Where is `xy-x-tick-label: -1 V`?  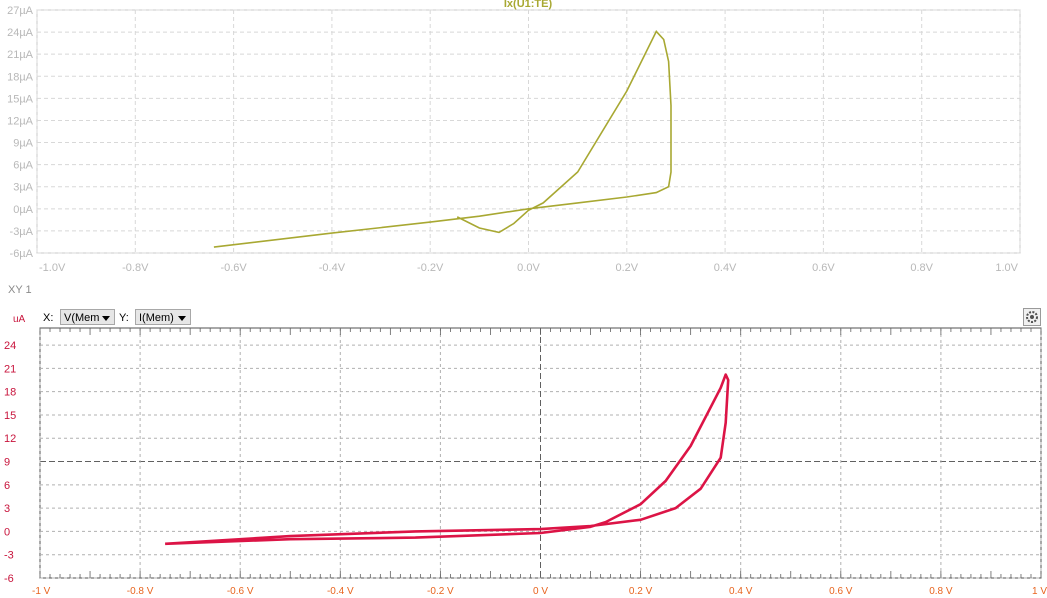 xy-x-tick-label: -1 V is located at coordinates (41, 591).